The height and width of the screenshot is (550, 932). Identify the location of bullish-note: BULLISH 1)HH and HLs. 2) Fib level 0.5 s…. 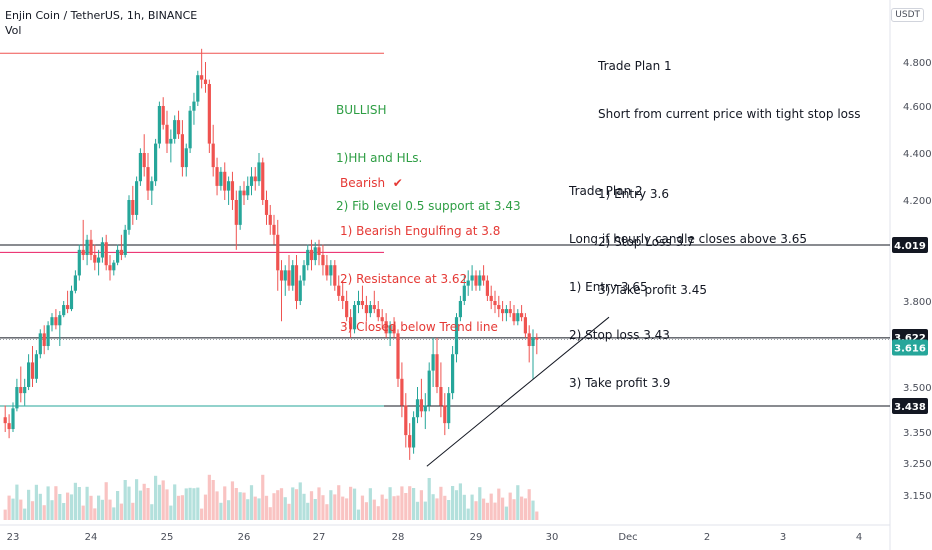
(428, 150).